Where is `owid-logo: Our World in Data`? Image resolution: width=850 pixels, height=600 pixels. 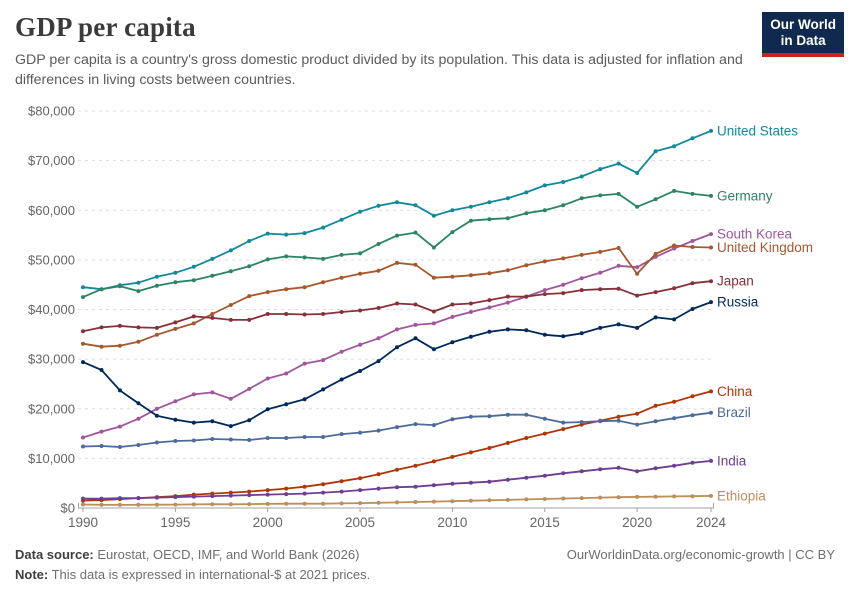 owid-logo: Our World in Data is located at coordinates (803, 34).